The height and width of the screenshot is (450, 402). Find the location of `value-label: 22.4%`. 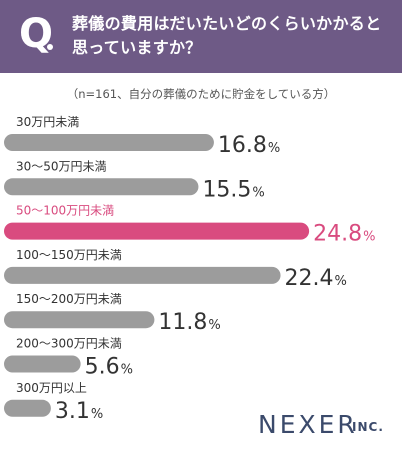

value-label: 22.4% is located at coordinates (316, 278).